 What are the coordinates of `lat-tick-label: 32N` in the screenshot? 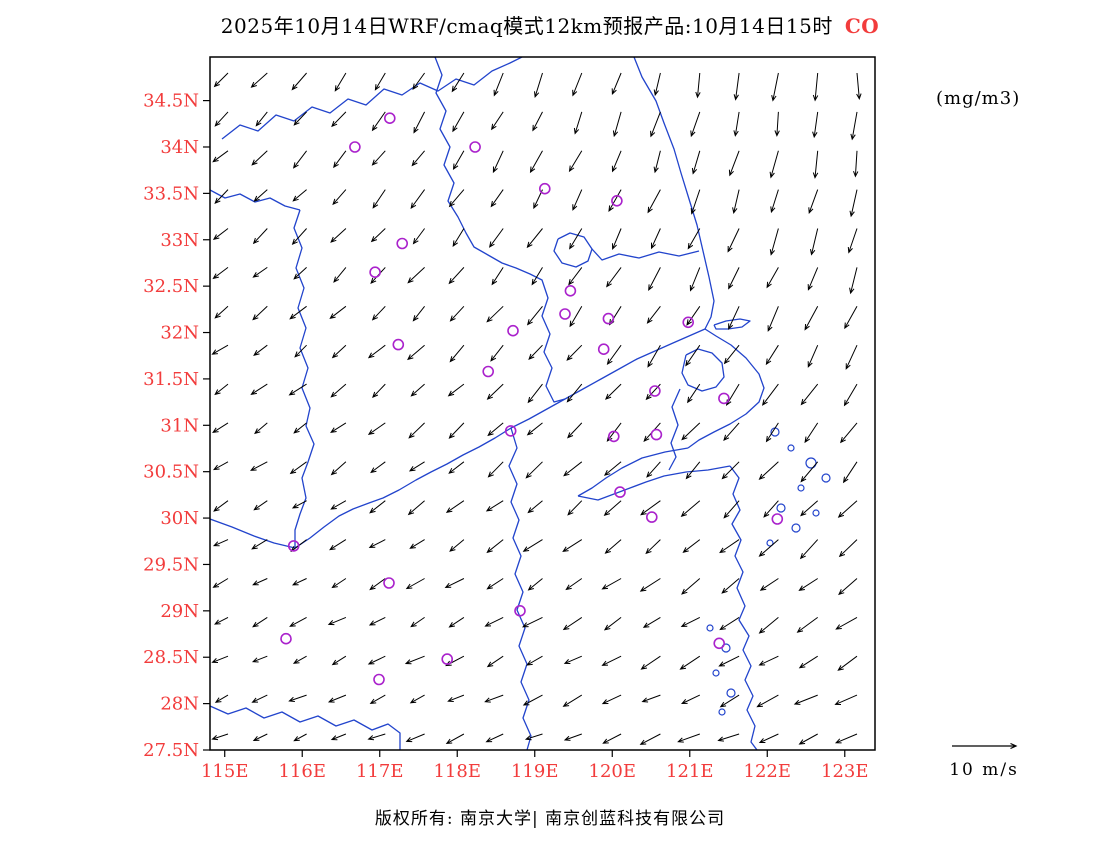 It's located at (179, 333).